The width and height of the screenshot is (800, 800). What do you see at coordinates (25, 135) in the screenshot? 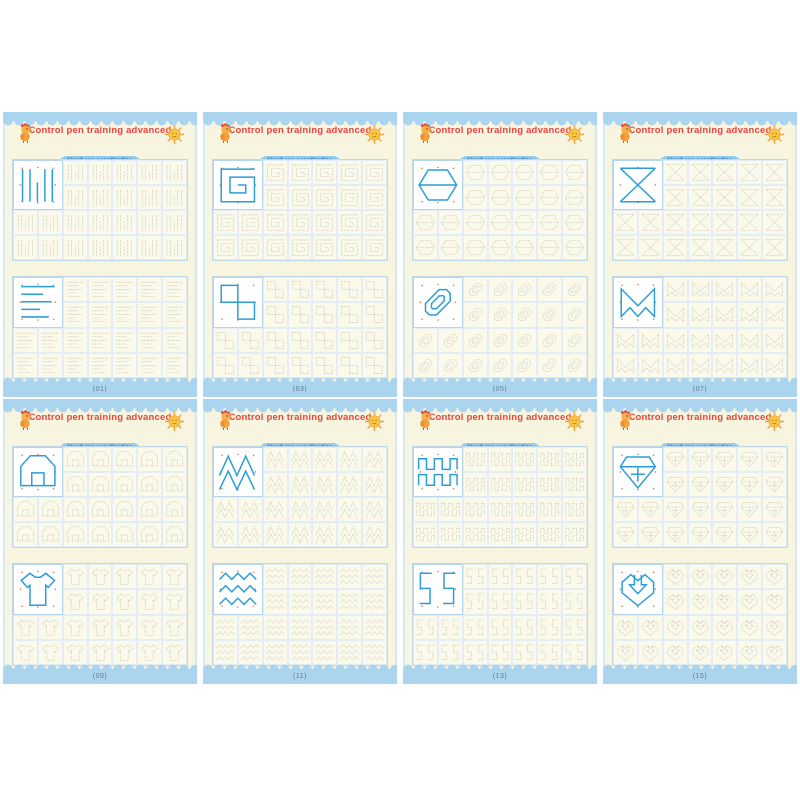
I see `chick-mascot` at bounding box center [25, 135].